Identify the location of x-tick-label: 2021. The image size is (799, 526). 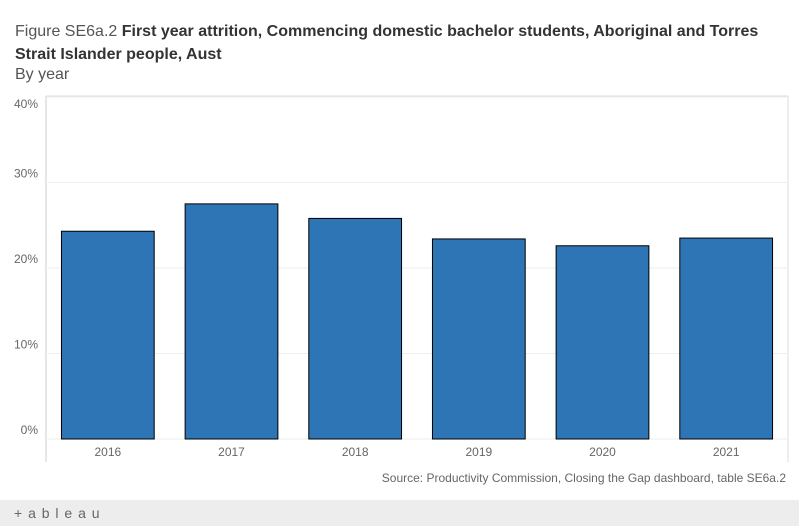
(726, 452).